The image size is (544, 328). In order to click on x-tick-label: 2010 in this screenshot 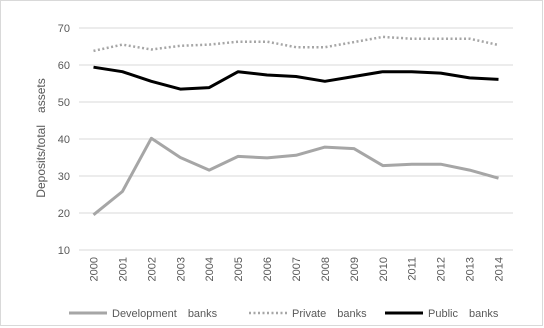, I will do `click(384, 269)`.